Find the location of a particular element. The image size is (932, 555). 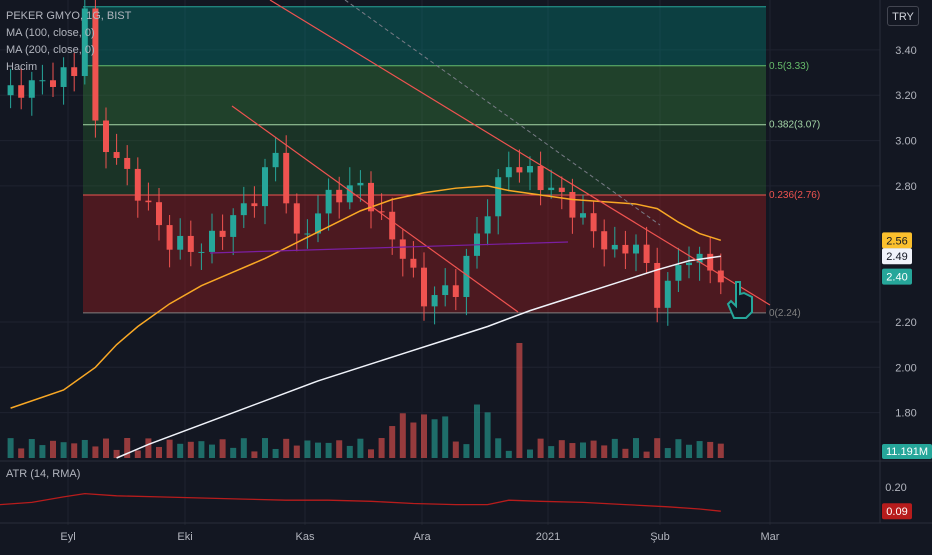

volume-tag-label: 11.191M is located at coordinates (907, 452).